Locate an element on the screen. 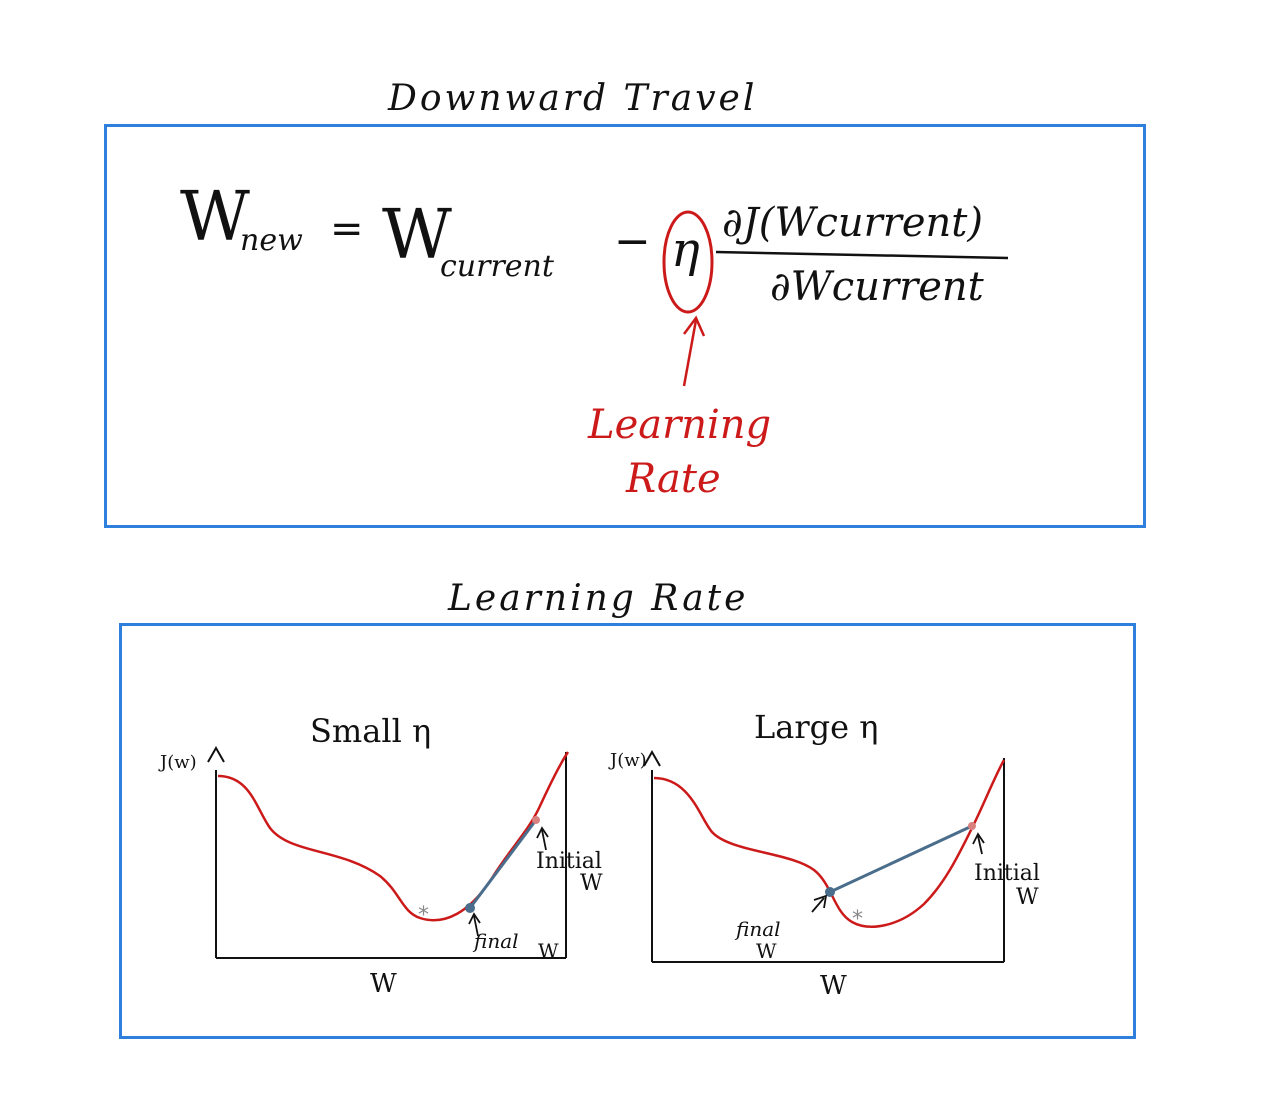 The width and height of the screenshot is (1273, 1112). small-eta-heading: Small η is located at coordinates (370, 731).